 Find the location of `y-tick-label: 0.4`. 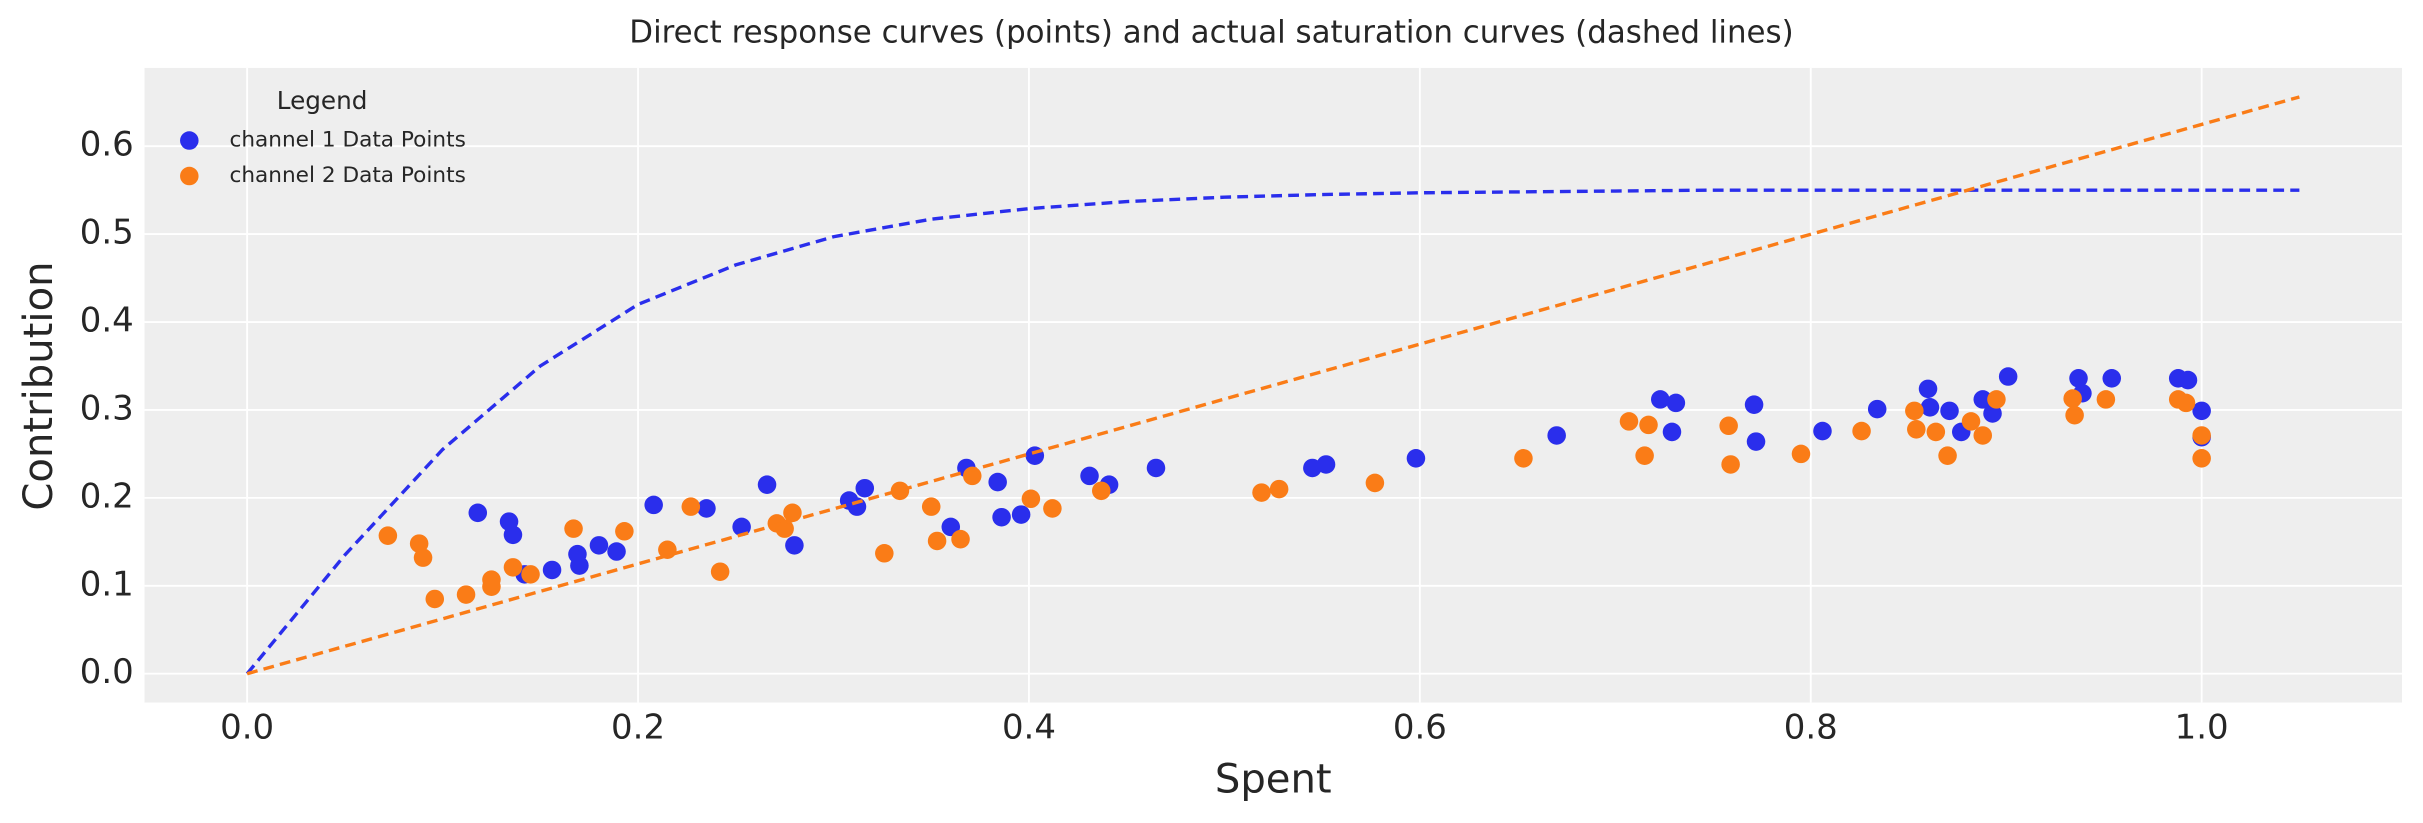

y-tick-label: 0.4 is located at coordinates (107, 321).